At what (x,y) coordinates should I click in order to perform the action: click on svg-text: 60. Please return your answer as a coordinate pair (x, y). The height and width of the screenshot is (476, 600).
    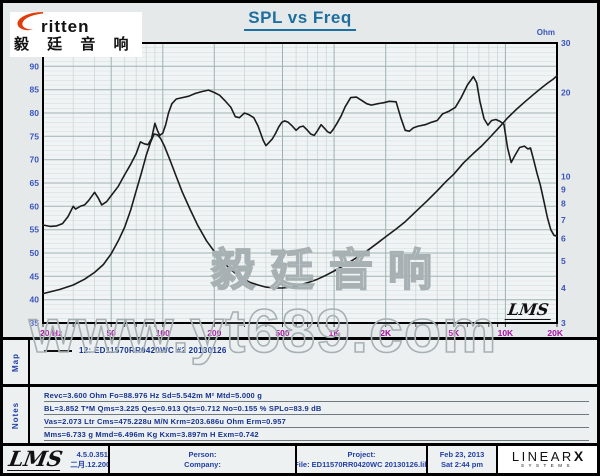
    Looking at the image, I should click on (35, 206).